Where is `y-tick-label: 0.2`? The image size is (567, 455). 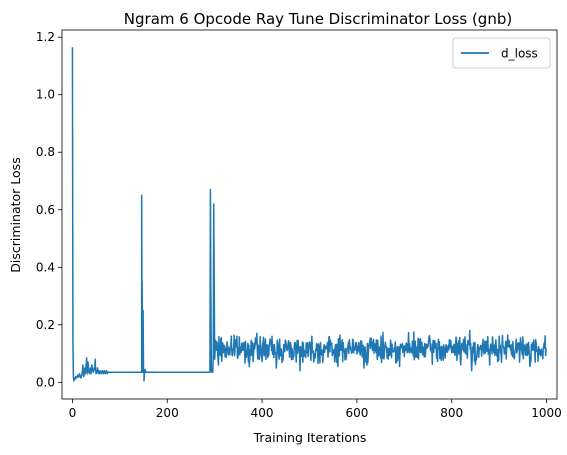
y-tick-label: 0.2 is located at coordinates (45, 325).